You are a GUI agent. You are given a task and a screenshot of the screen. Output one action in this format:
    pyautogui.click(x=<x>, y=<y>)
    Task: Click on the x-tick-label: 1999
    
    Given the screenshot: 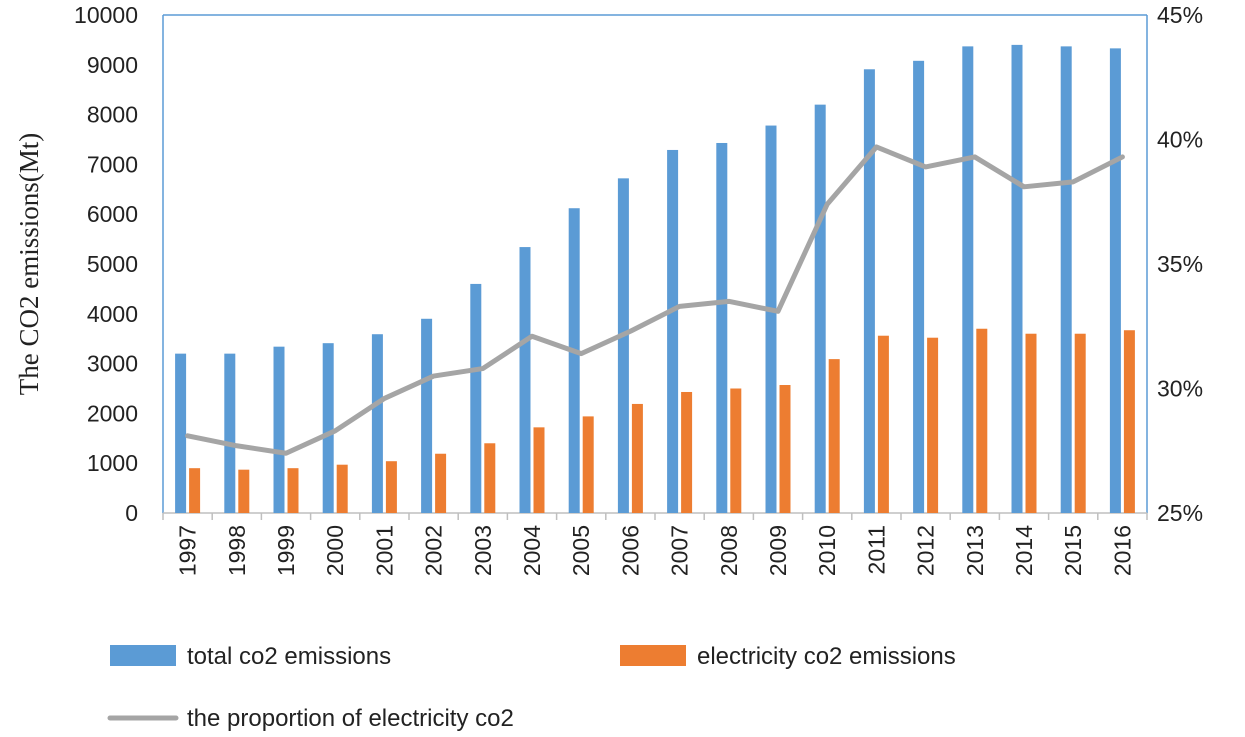 What is the action you would take?
    pyautogui.click(x=286, y=550)
    